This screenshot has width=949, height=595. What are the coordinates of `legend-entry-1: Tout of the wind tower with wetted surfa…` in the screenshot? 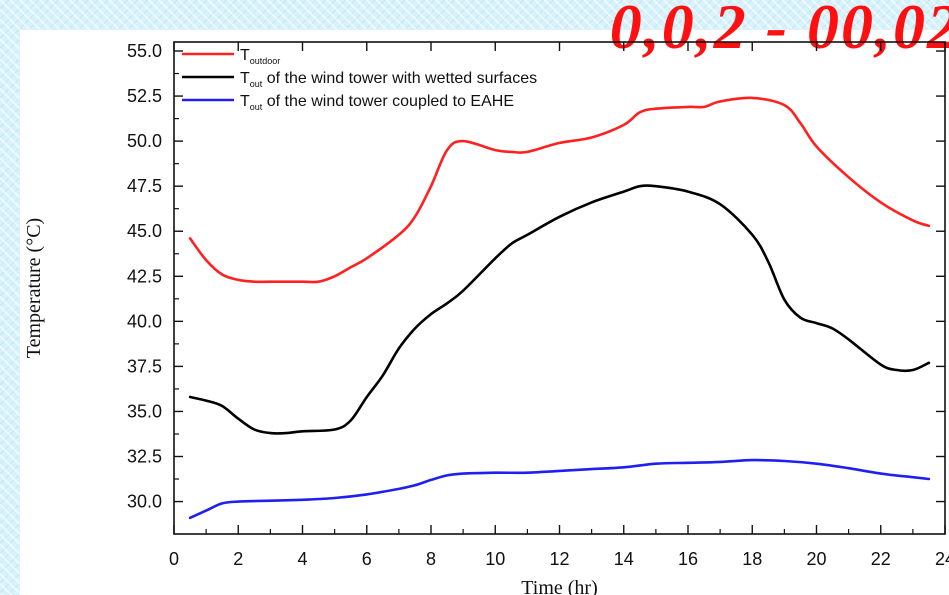 It's located at (388, 79).